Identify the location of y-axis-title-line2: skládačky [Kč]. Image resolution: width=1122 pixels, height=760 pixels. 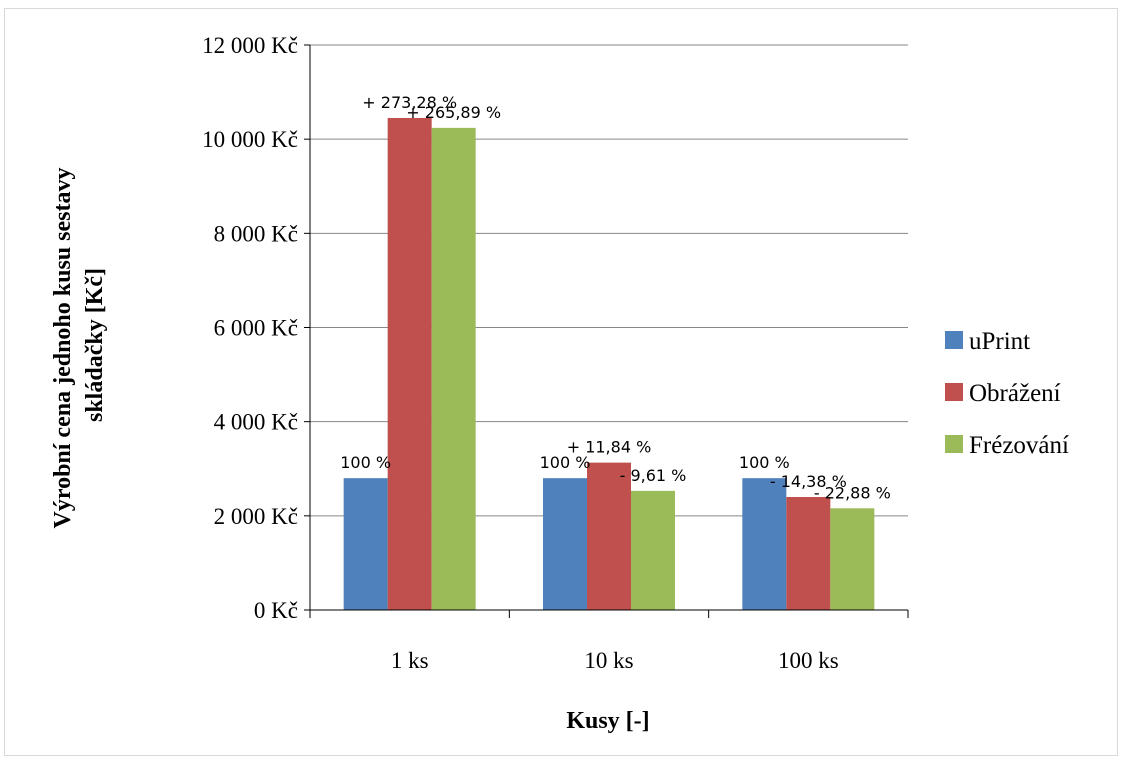
(95, 345).